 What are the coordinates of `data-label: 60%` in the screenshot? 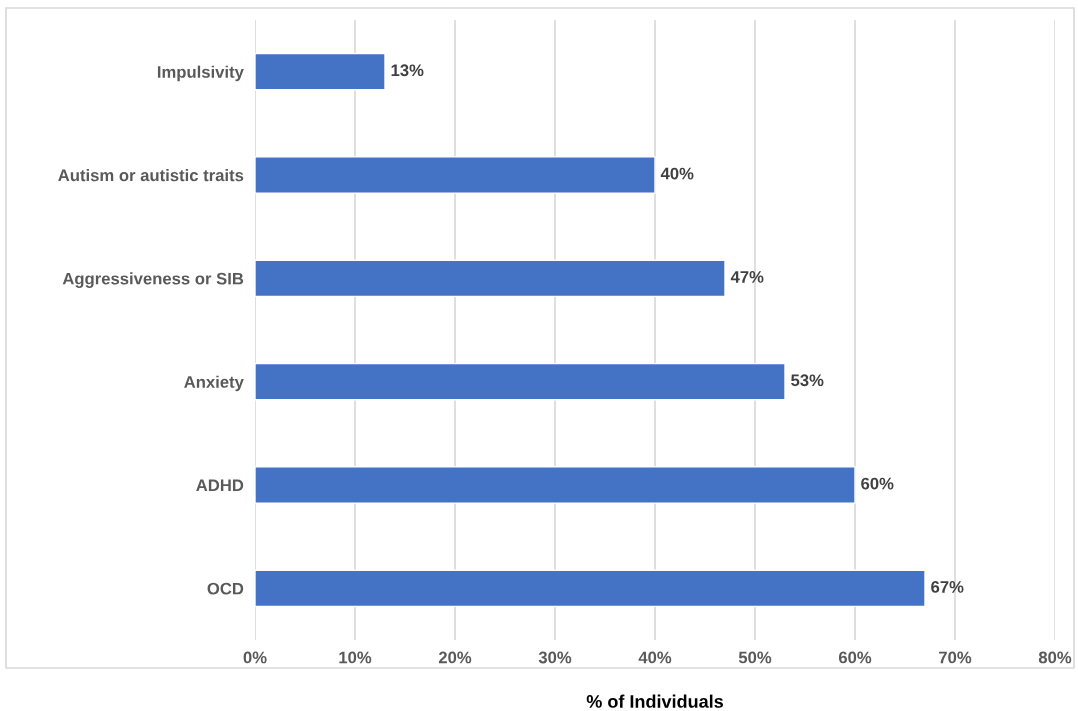 It's located at (877, 483).